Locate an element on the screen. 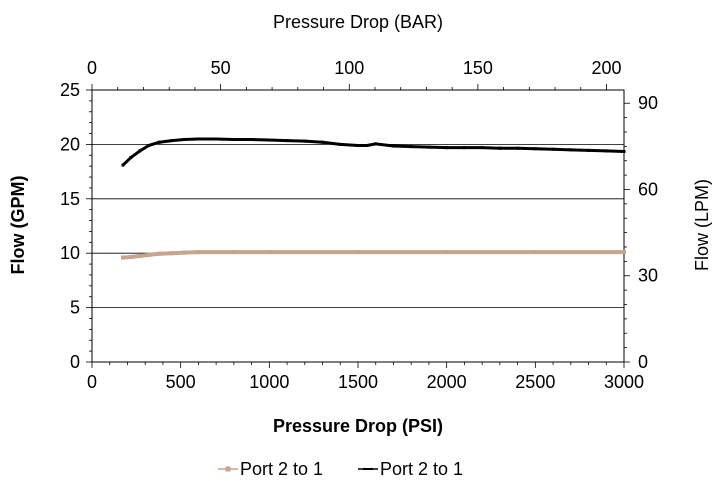 The width and height of the screenshot is (716, 481). top-axis-title: Pressure Drop (BAR) is located at coordinates (358, 22).